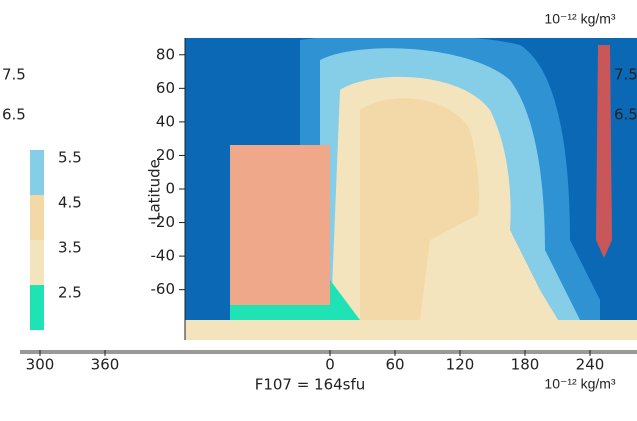 This screenshot has height=421, width=637. Describe the element at coordinates (165, 54) in the screenshot. I see `y-tick-label: 80` at that location.